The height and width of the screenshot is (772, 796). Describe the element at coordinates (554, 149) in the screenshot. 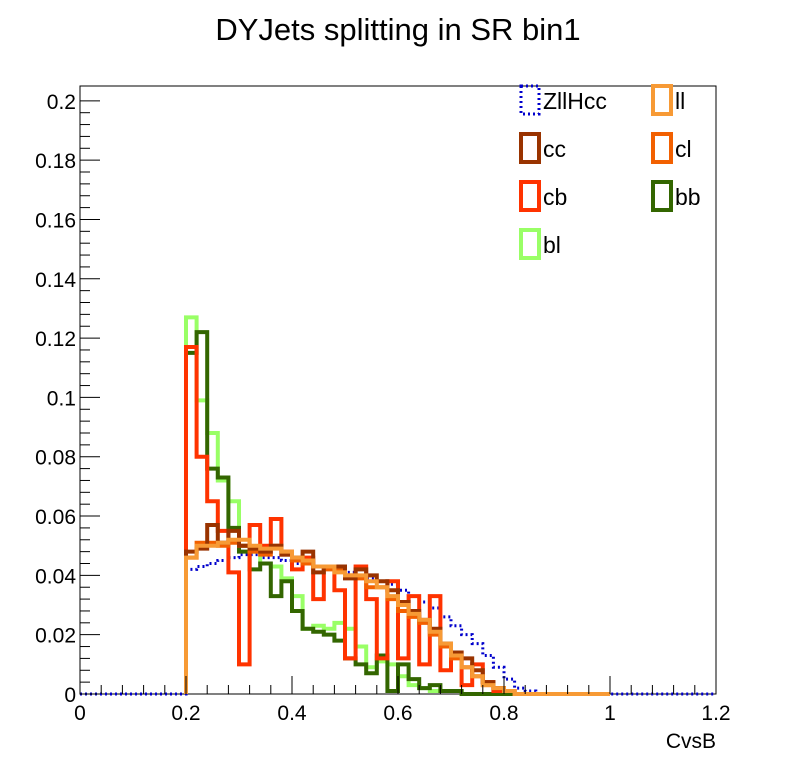

I see `legend-label-cc: cc` at that location.